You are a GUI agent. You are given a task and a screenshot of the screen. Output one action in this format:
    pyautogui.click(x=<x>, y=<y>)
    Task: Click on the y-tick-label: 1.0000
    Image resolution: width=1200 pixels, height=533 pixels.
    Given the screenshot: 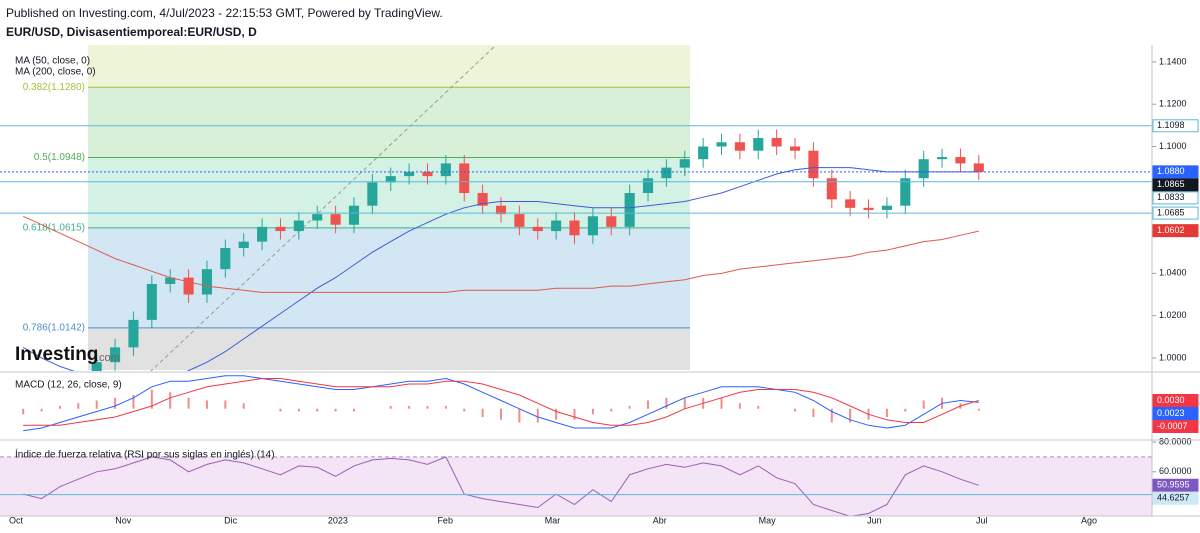 What is the action you would take?
    pyautogui.click(x=1173, y=357)
    